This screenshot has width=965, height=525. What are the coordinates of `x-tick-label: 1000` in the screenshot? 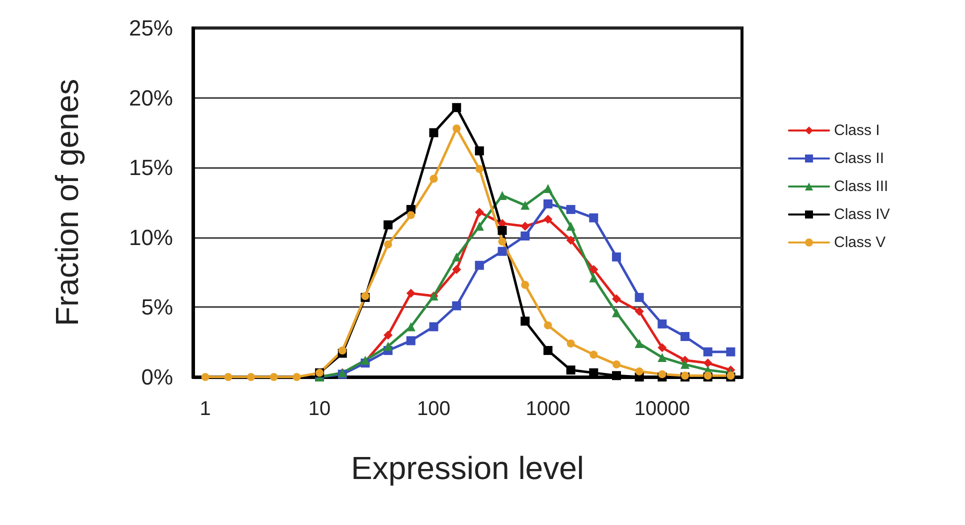 It's located at (548, 409).